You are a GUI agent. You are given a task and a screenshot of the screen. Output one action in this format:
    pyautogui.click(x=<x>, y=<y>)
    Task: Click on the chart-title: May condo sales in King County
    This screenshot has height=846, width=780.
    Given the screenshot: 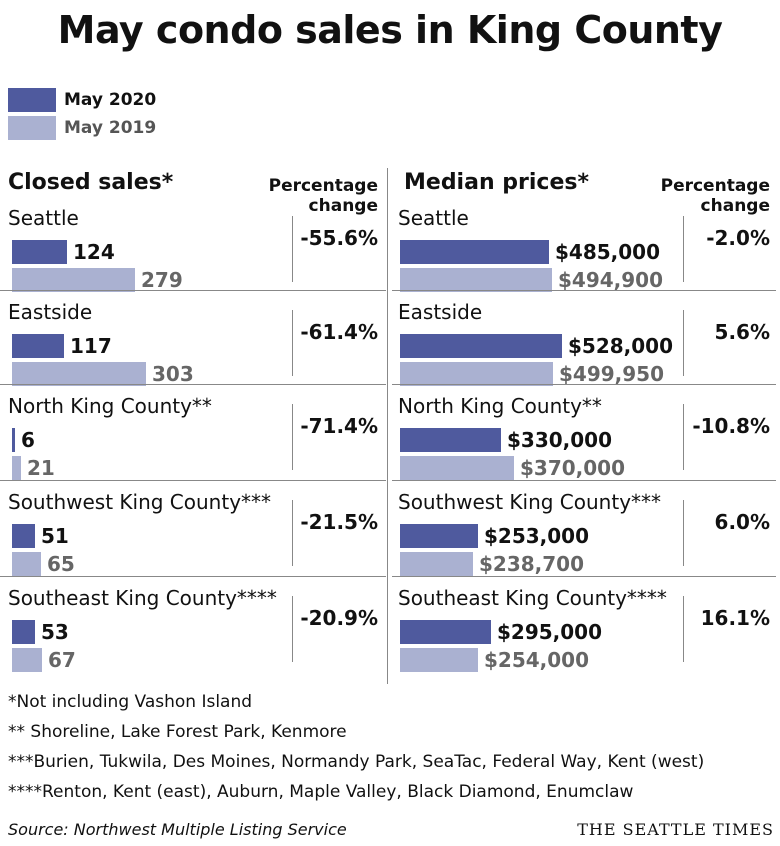 What is the action you would take?
    pyautogui.click(x=390, y=30)
    